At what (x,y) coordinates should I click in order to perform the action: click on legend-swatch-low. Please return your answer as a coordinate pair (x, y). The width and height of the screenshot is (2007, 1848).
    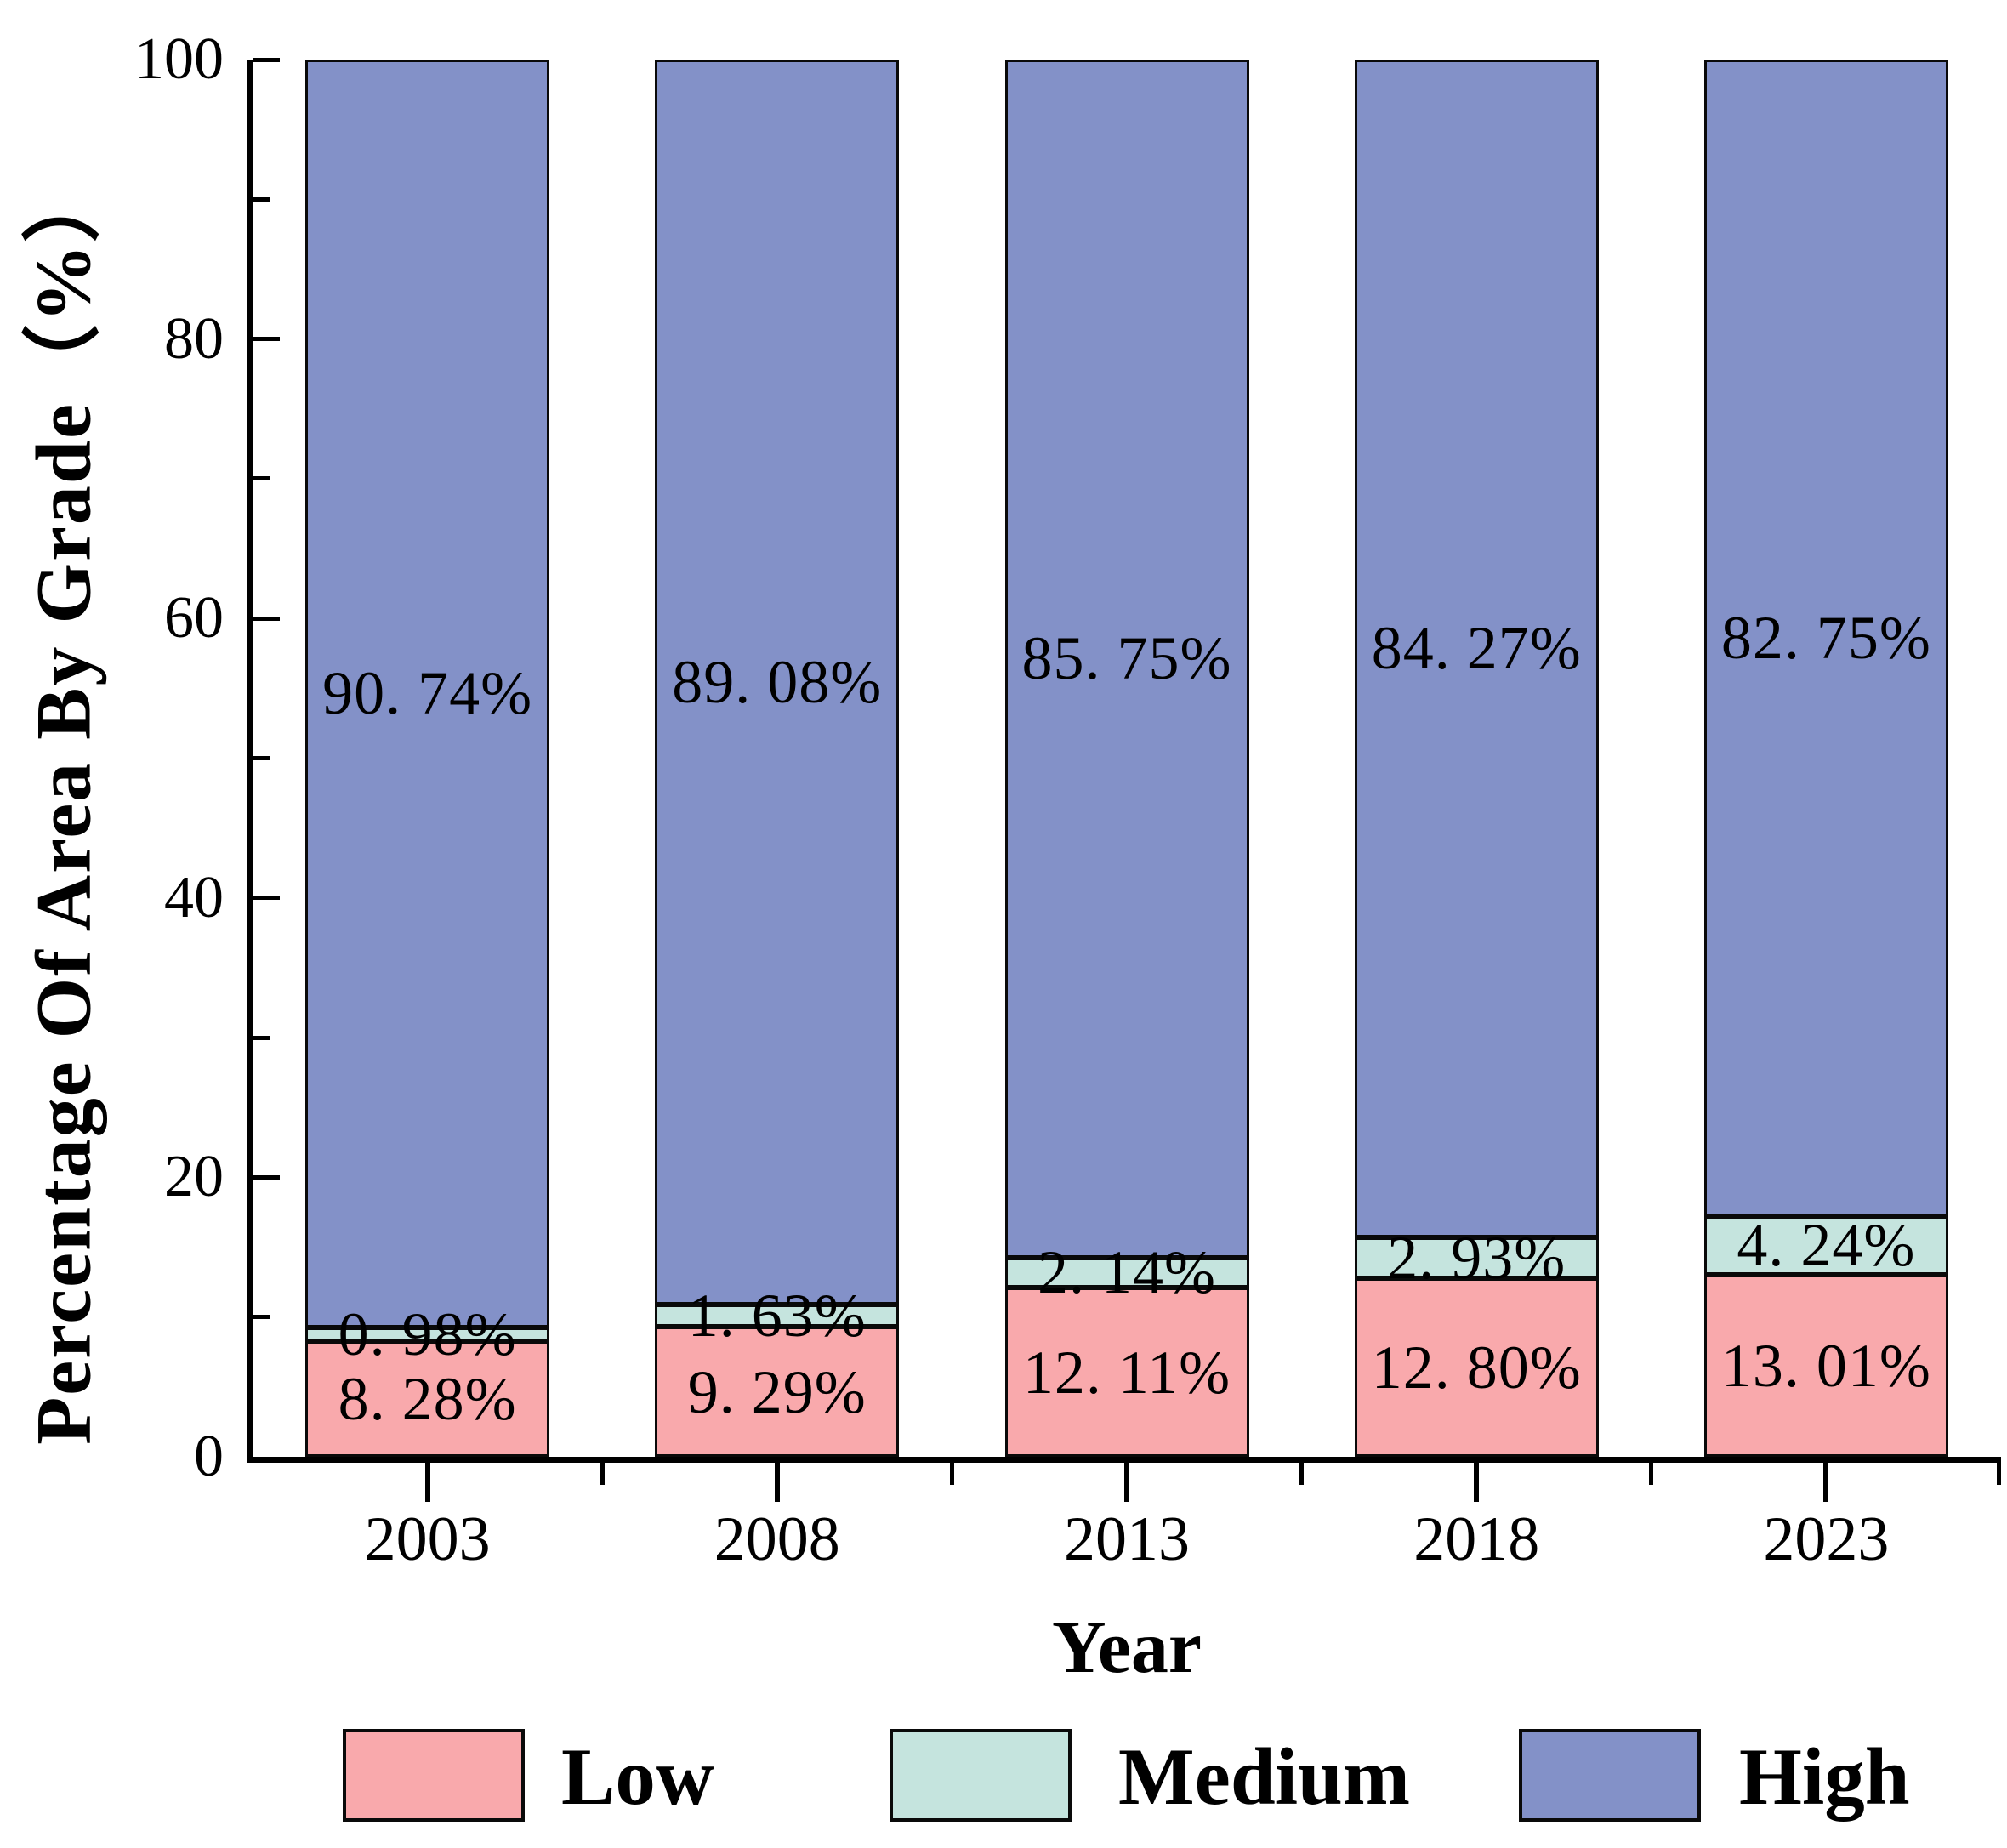
    Looking at the image, I should click on (434, 1776).